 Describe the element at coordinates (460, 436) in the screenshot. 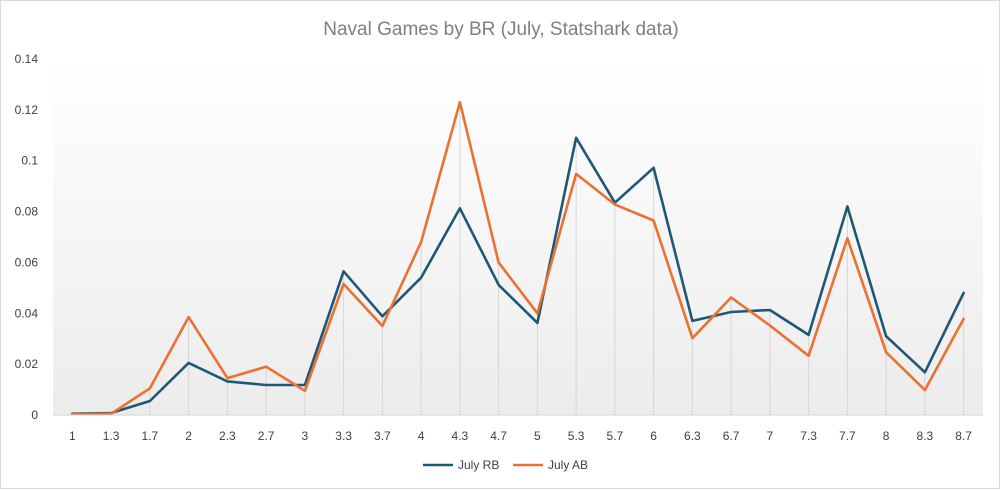

I see `x-tick-label: 4.3` at that location.